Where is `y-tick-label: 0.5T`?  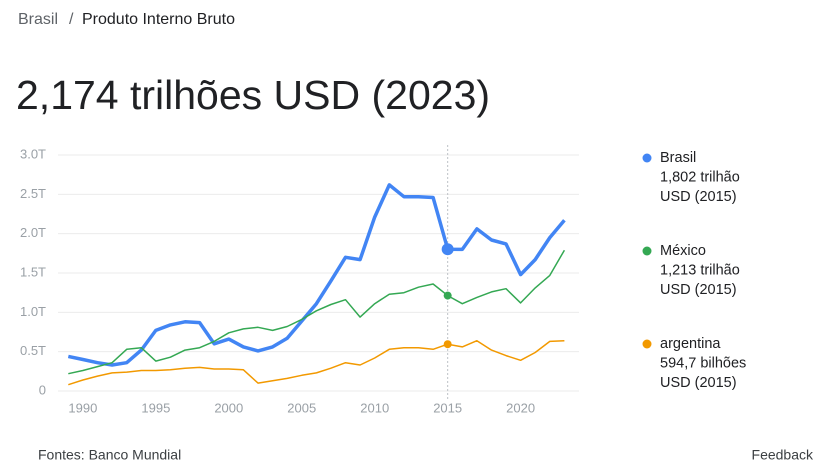
y-tick-label: 0.5T is located at coordinates (33, 350).